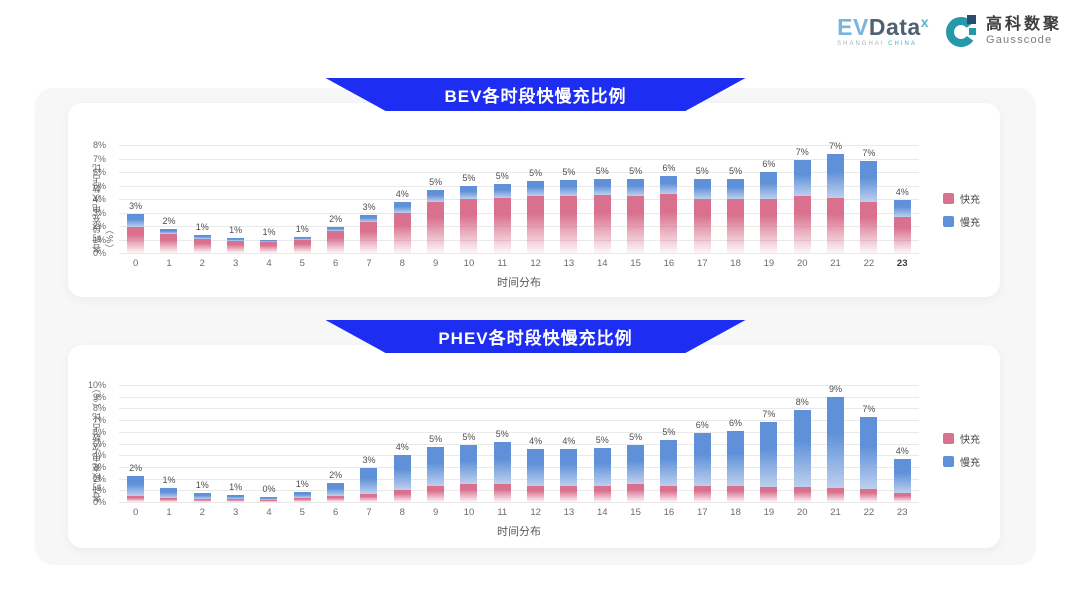  I want to click on y-tick-label: 9%, so click(99, 396).